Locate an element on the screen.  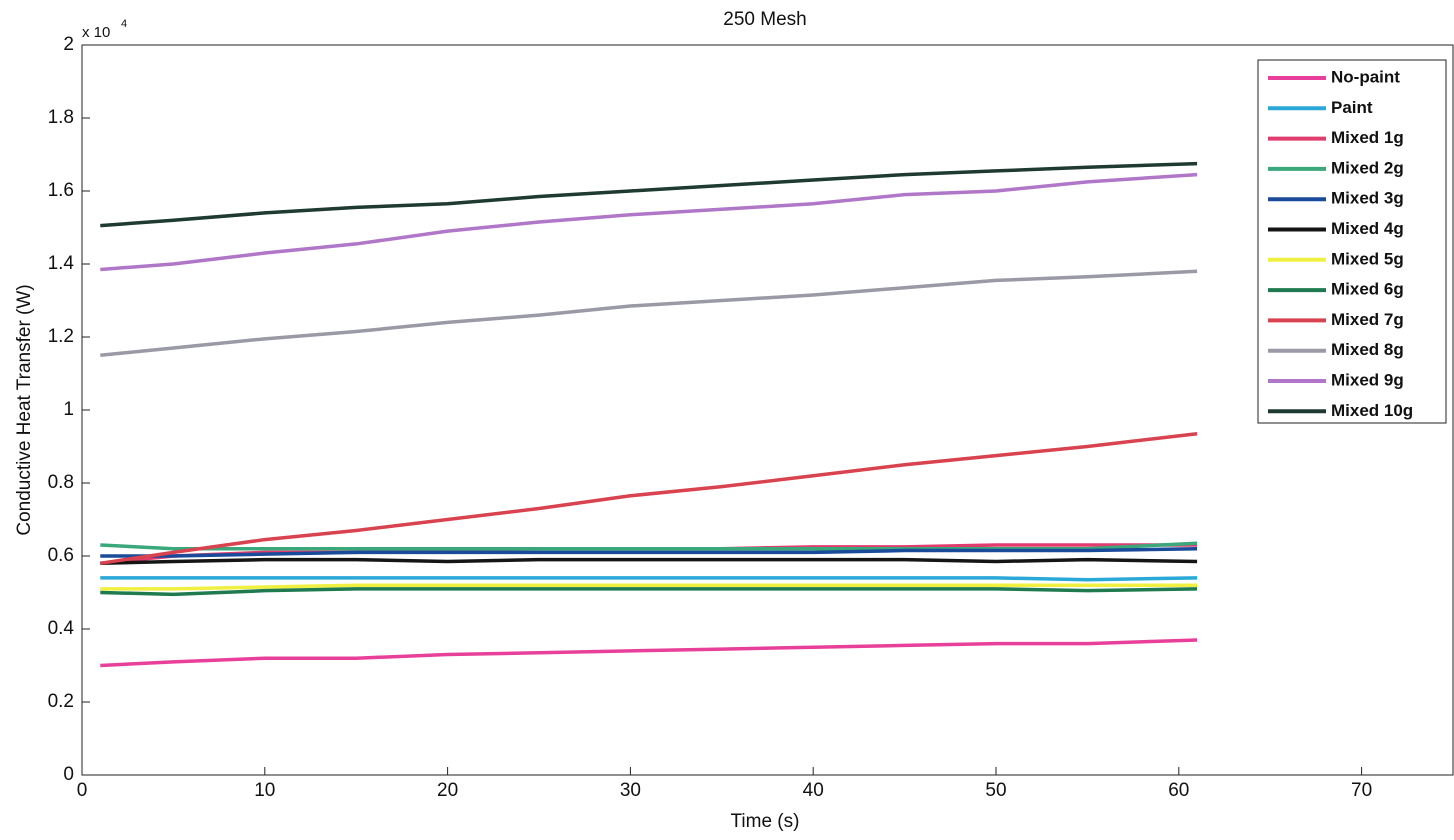
legend-label: Mixed 6g is located at coordinates (1367, 289).